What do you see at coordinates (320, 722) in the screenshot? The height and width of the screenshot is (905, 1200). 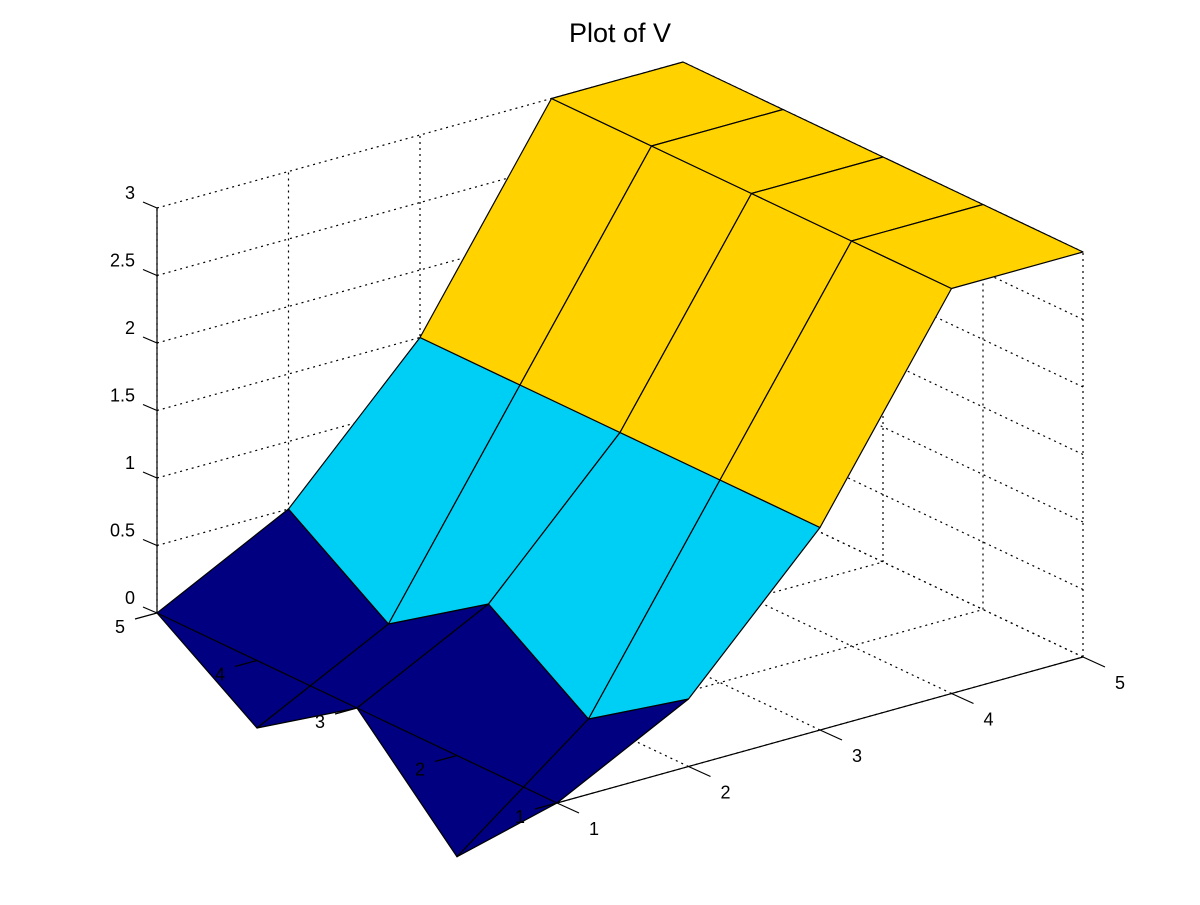 I see `y-tick-label: 3` at bounding box center [320, 722].